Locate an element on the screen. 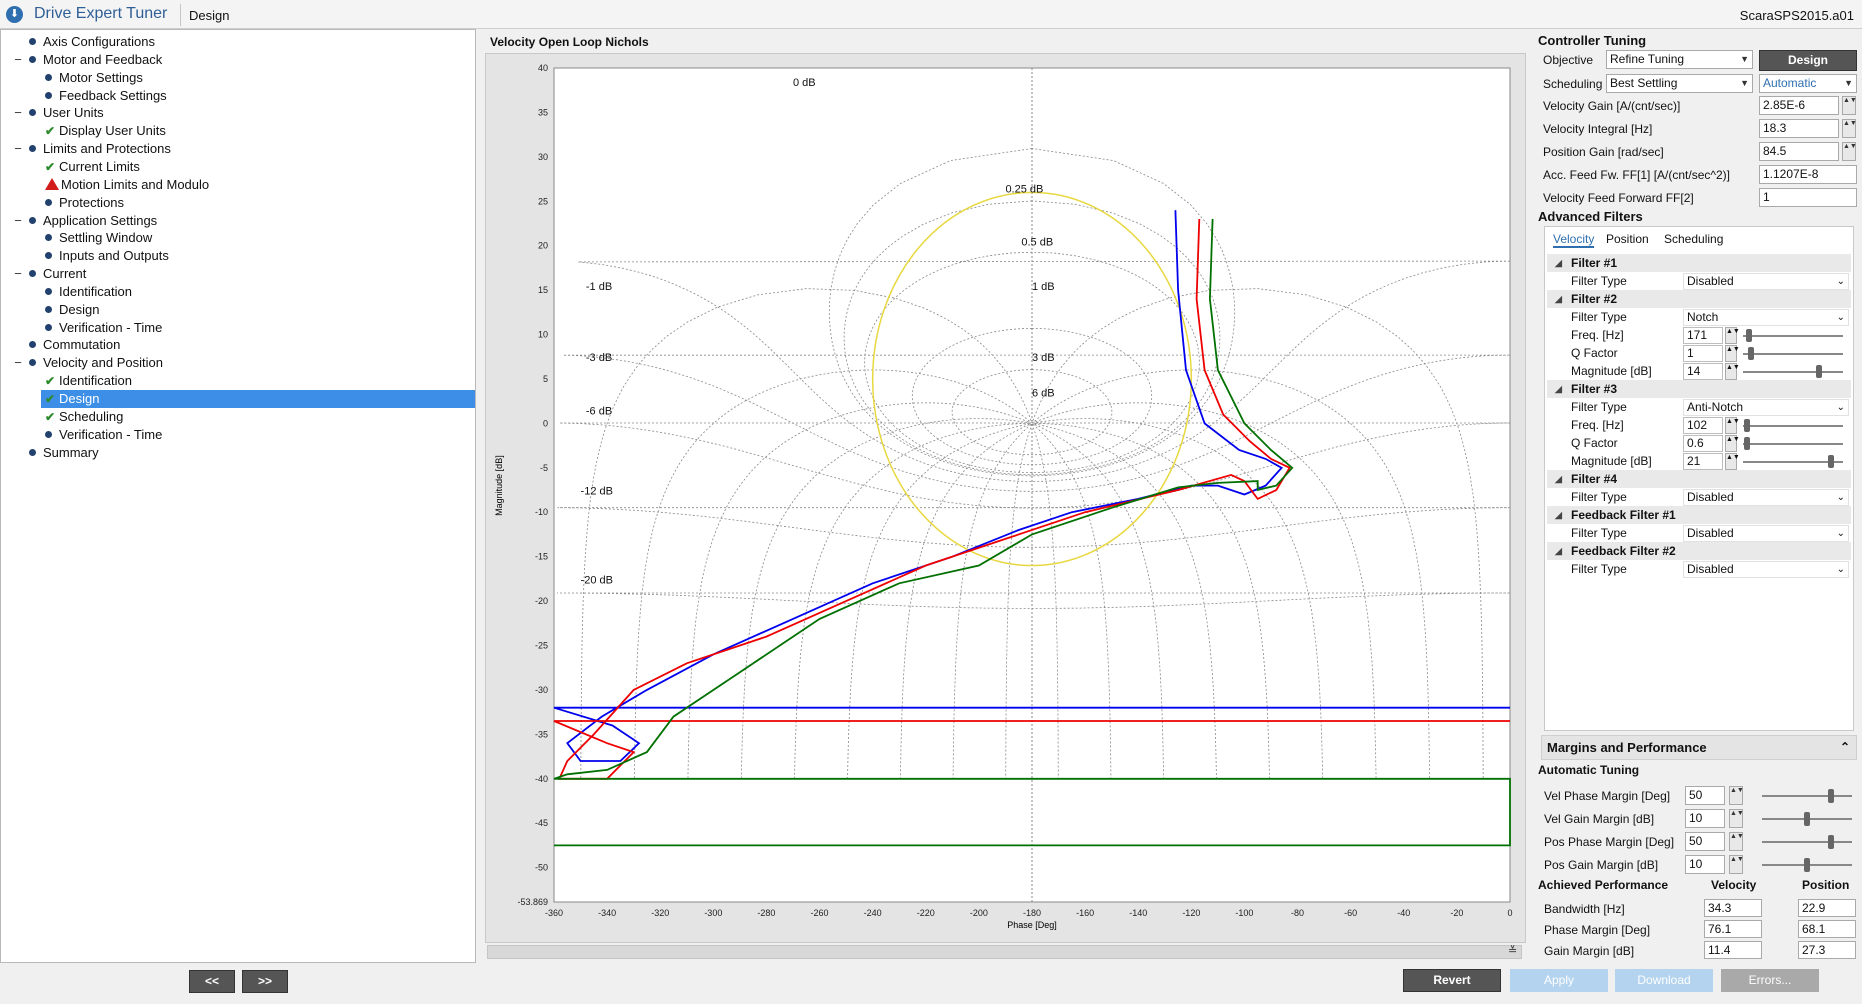 The width and height of the screenshot is (1862, 1004). tree-item: ✔ Design is located at coordinates (258, 399).